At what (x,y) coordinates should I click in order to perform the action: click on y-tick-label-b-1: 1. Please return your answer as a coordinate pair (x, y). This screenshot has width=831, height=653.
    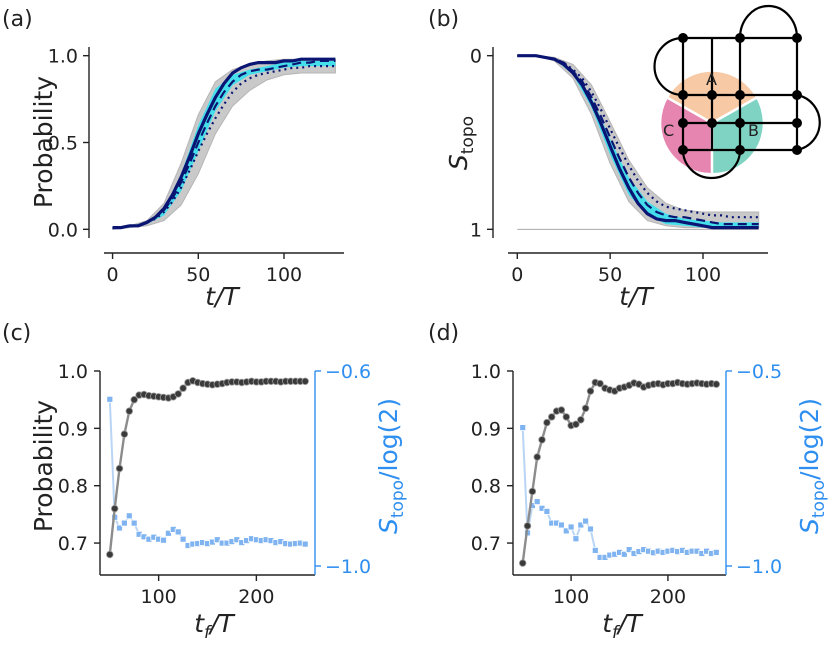
    Looking at the image, I should click on (476, 230).